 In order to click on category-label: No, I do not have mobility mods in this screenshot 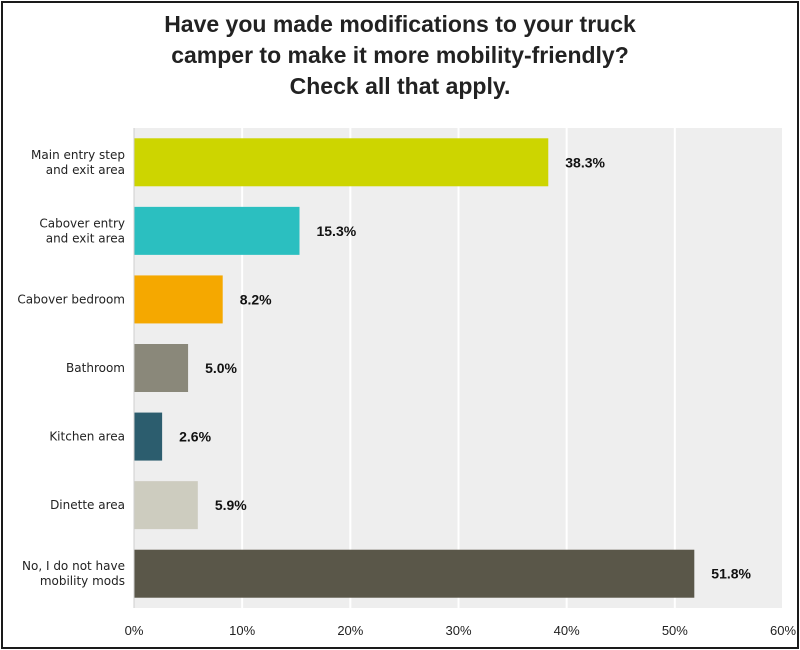, I will do `click(73, 573)`.